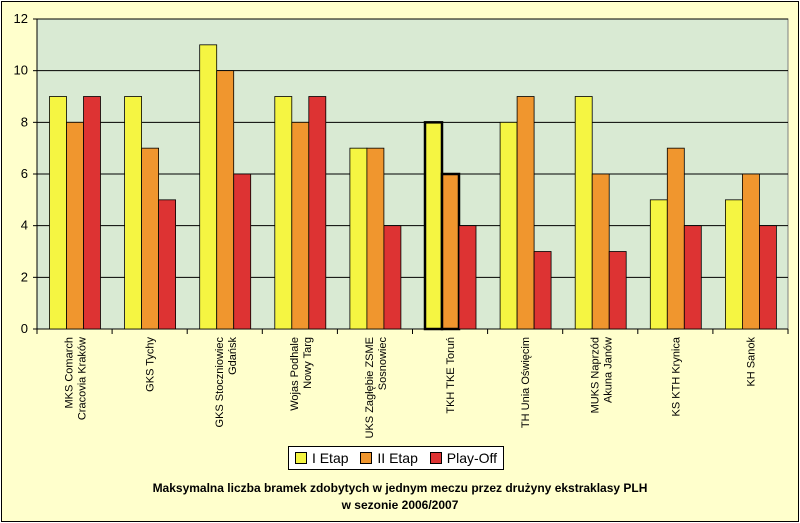 Image resolution: width=800 pixels, height=523 pixels. Describe the element at coordinates (300, 458) in the screenshot. I see `legend-swatch-i-etap` at that location.